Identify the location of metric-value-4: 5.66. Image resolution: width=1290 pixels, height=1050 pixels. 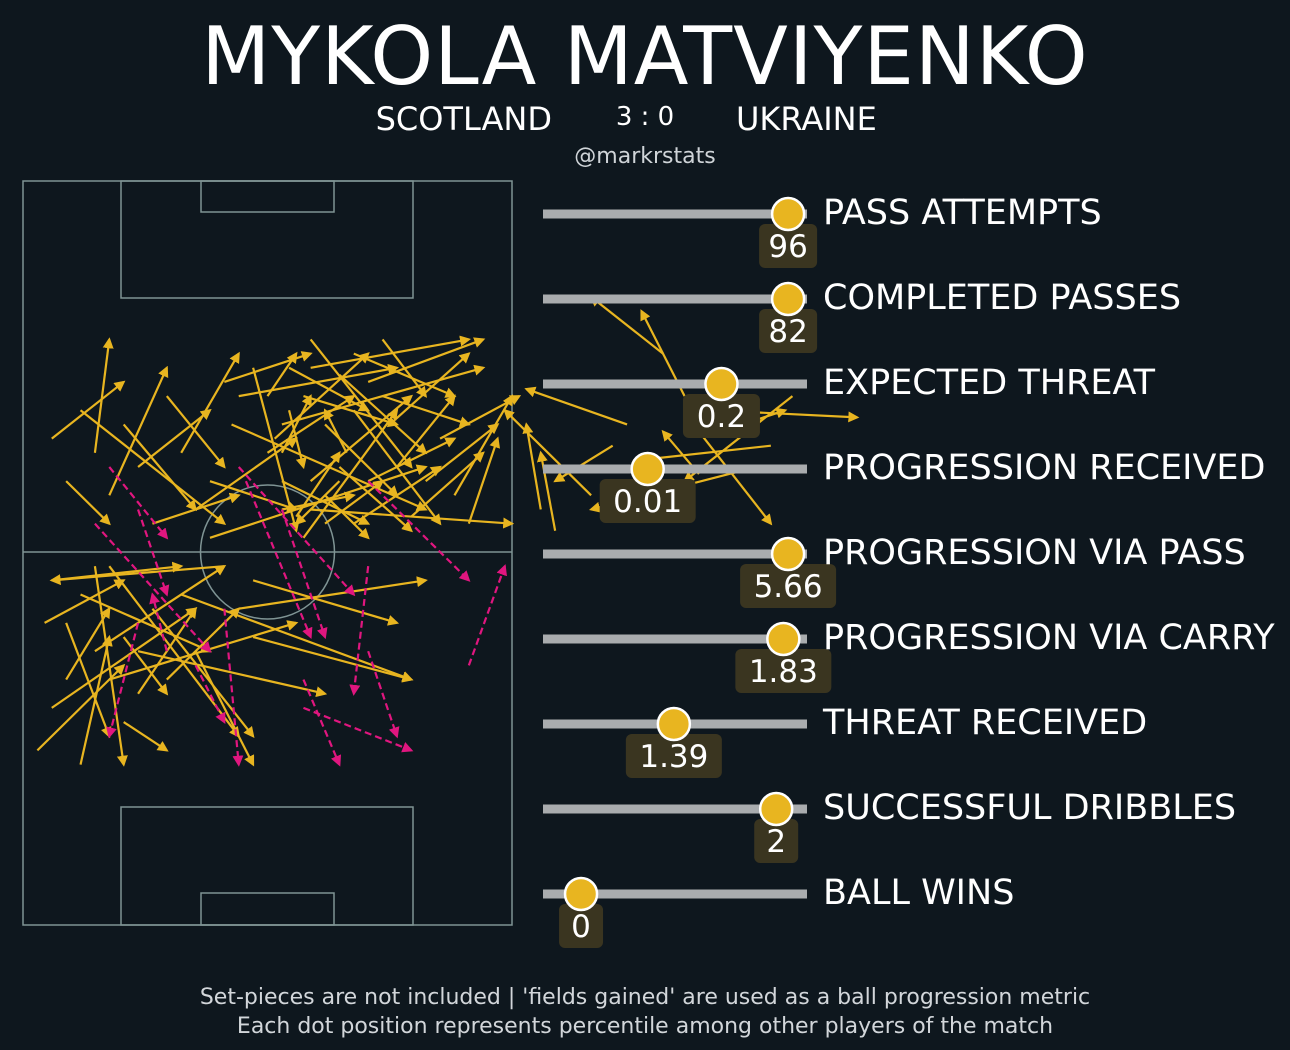
(788, 587).